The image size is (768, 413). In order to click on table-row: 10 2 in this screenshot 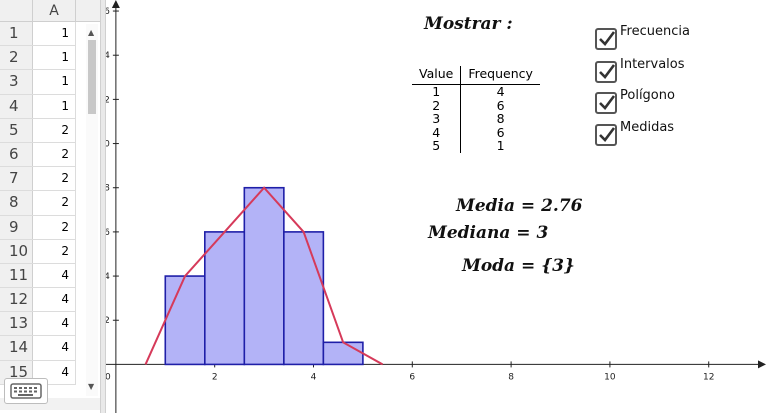, I will do `click(38, 251)`.